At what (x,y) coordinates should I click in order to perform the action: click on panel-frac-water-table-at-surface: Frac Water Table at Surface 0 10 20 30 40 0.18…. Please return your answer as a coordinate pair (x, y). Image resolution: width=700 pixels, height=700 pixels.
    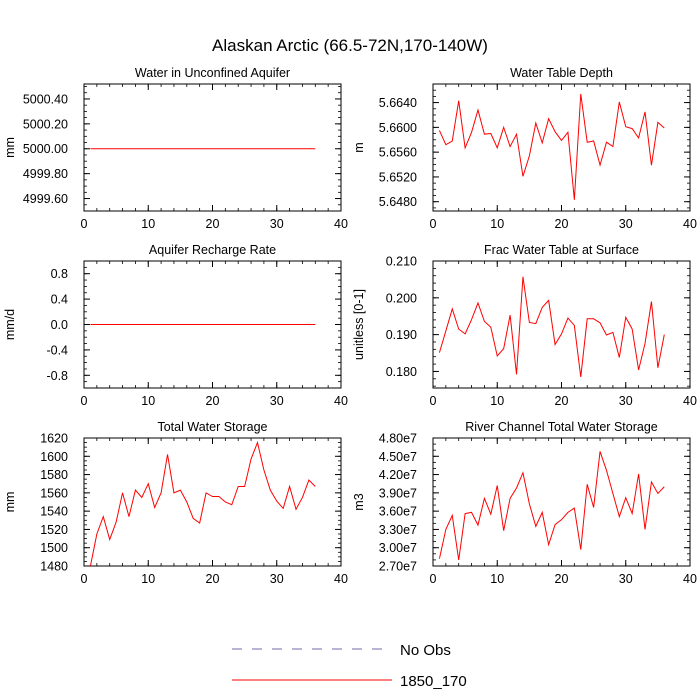
    Looking at the image, I should click on (524, 325).